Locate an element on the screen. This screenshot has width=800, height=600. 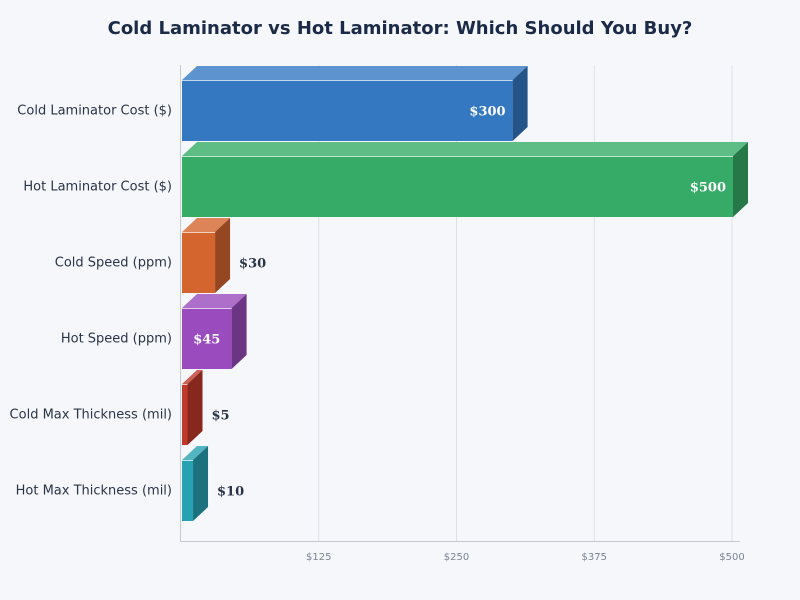
bar-group: Cold Speed (ppm) $30 is located at coordinates (160, 255).